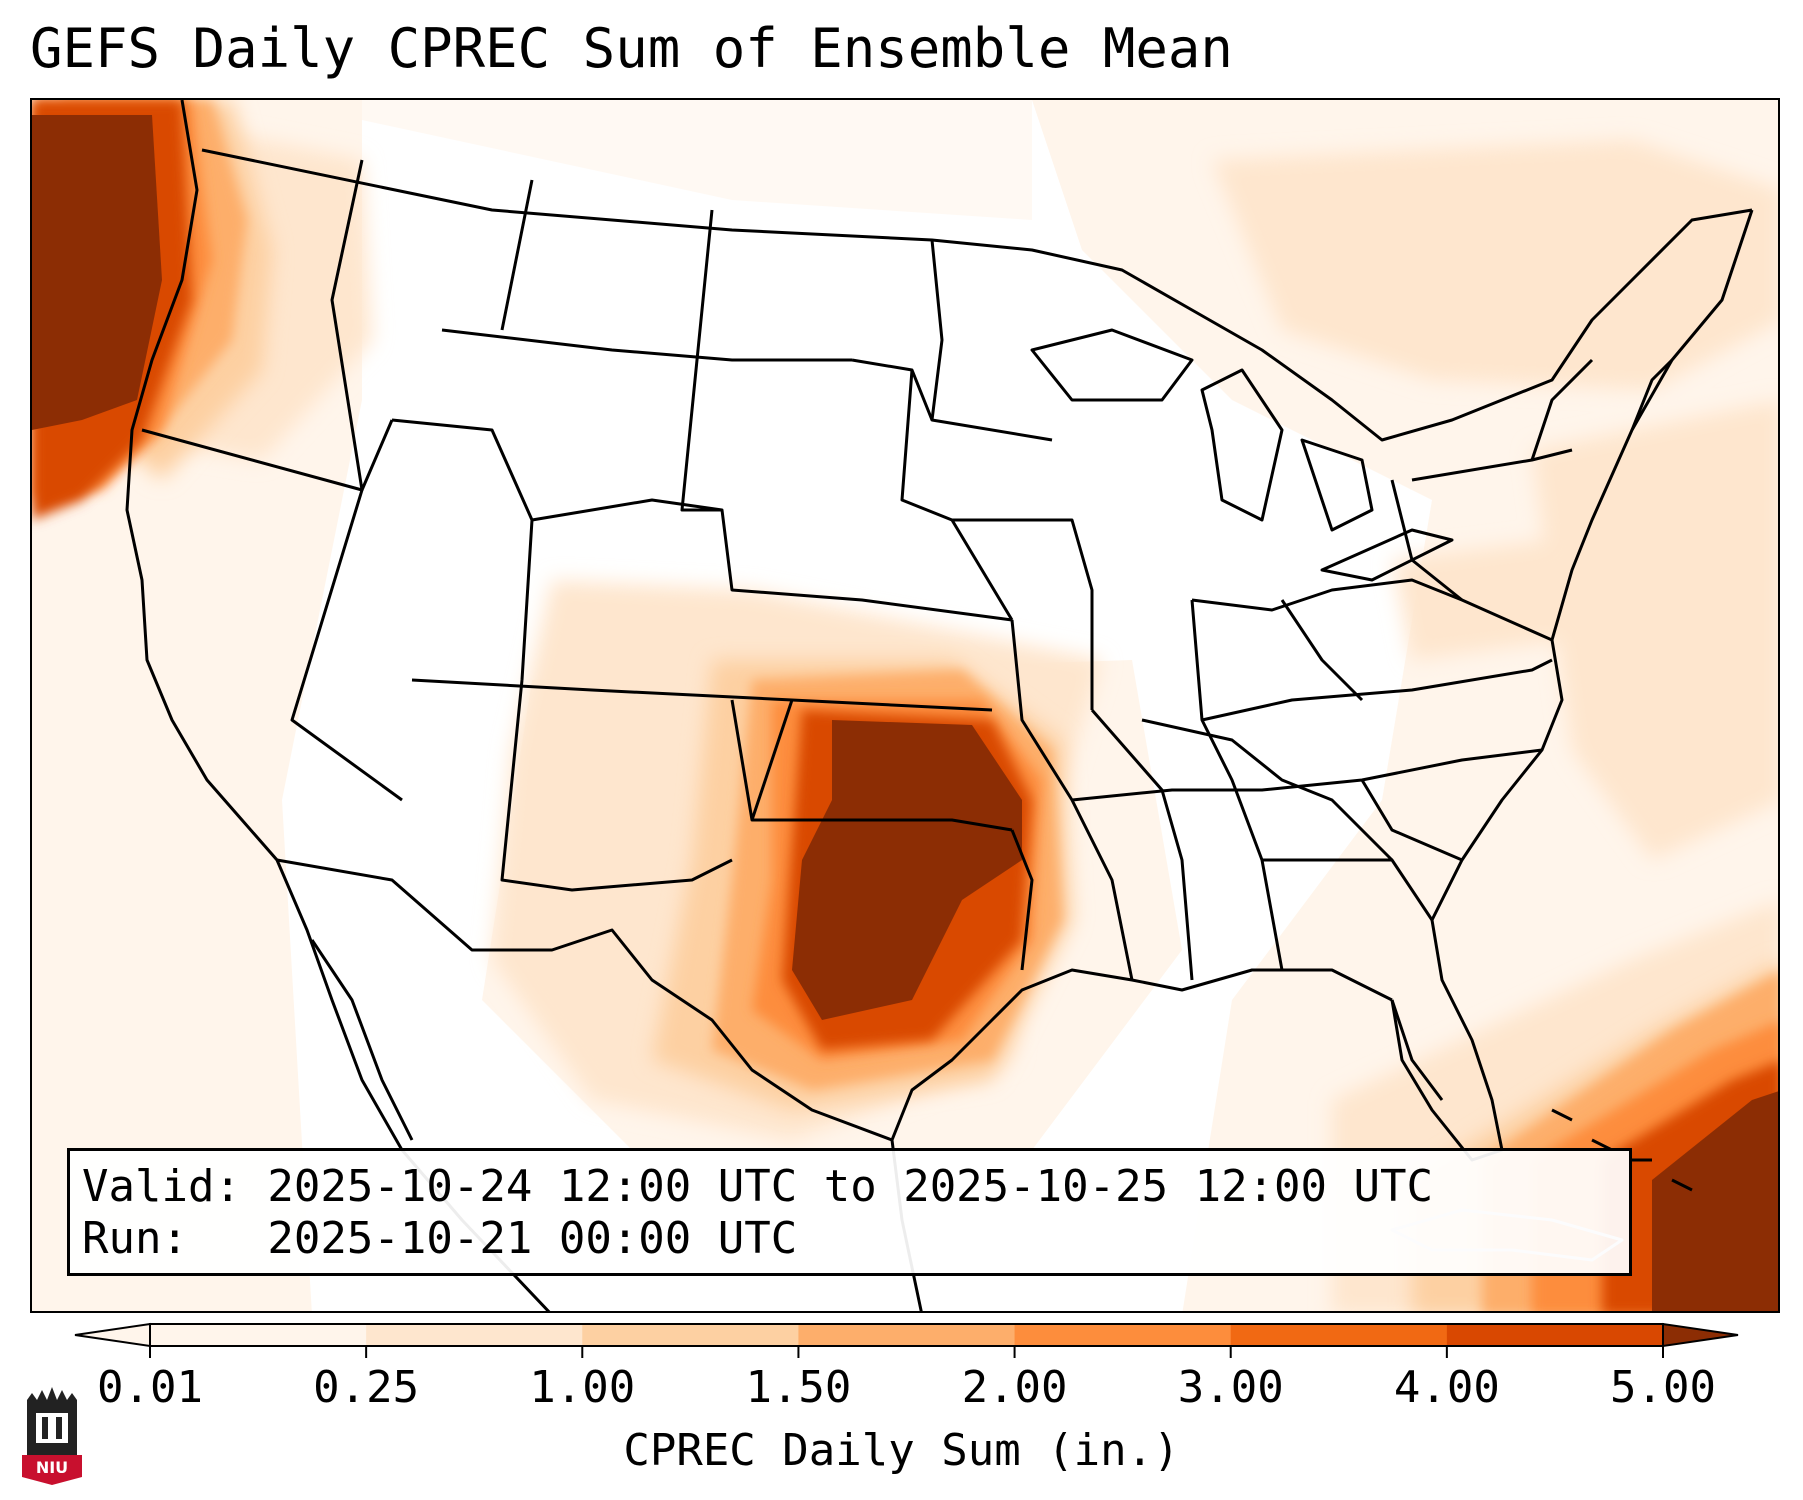 The height and width of the screenshot is (1500, 1803). What do you see at coordinates (1446, 1387) in the screenshot?
I see `colorbar-tick-label: 4.00` at bounding box center [1446, 1387].